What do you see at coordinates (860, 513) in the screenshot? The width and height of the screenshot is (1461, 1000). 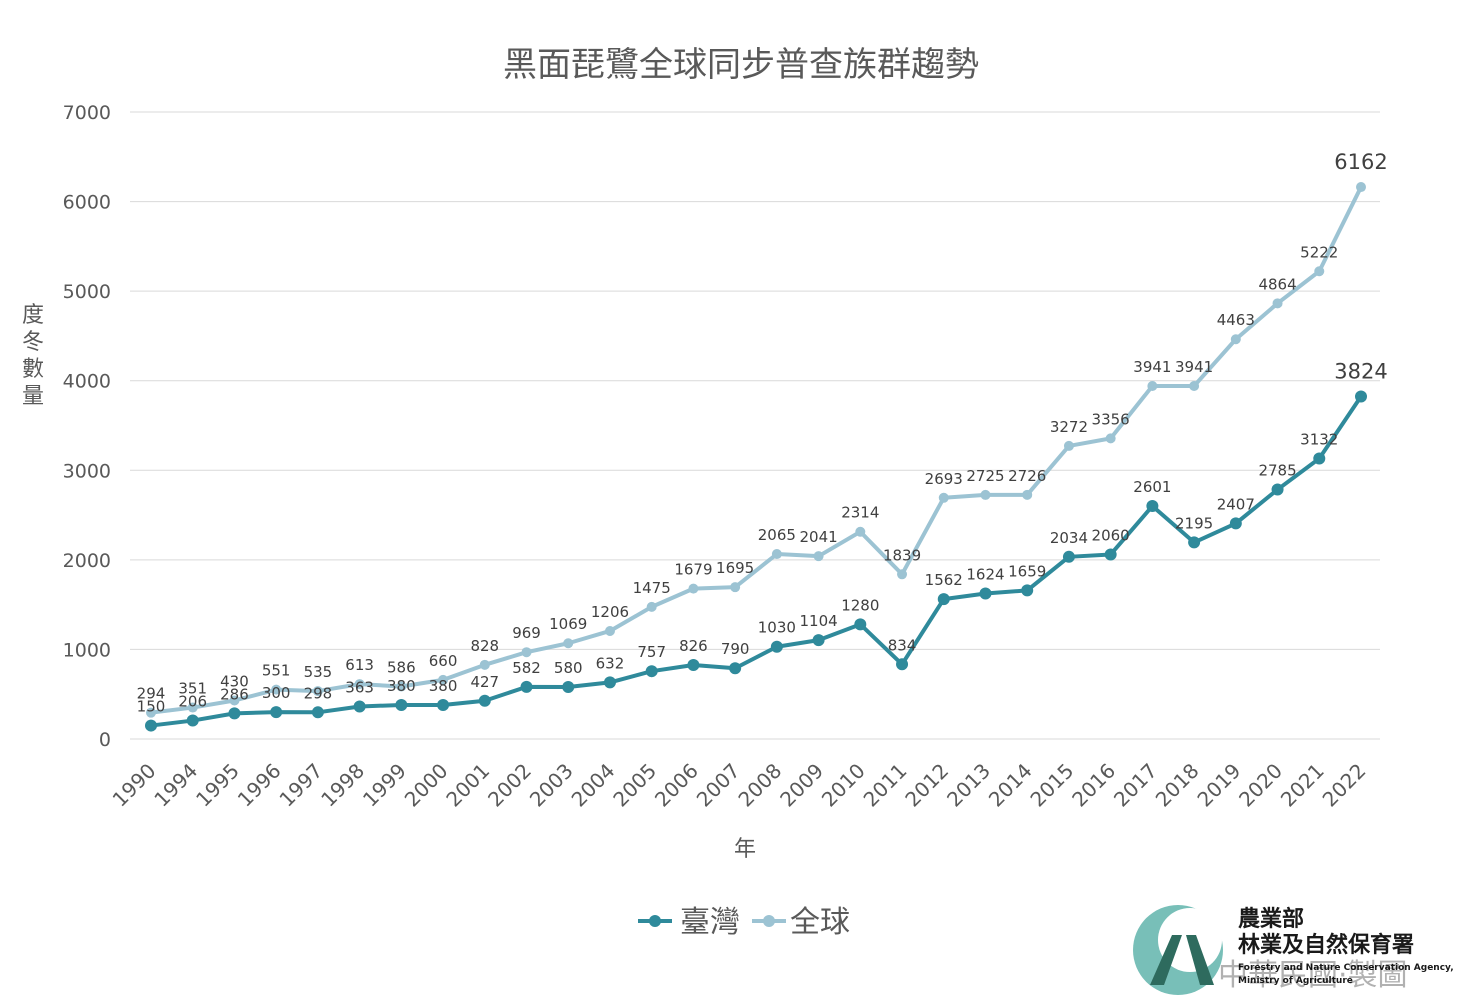 I see `data-label: 2314` at bounding box center [860, 513].